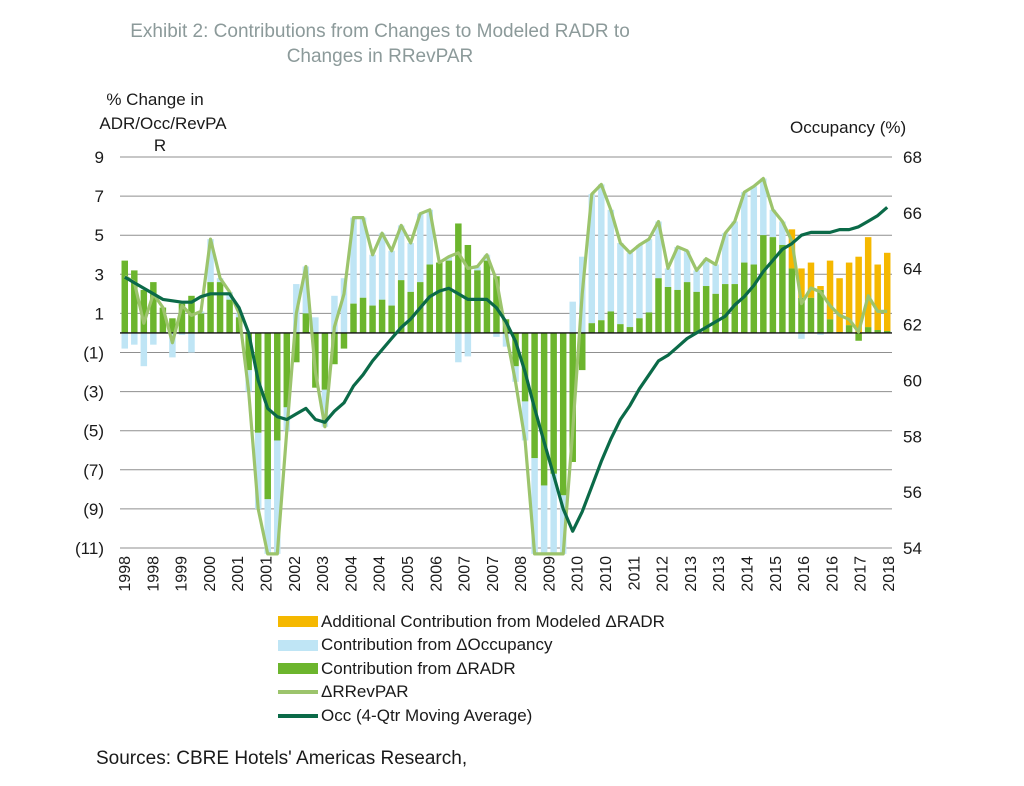 This screenshot has height=786, width=1024. I want to click on x-axis-tick-label: 2015, so click(776, 574).